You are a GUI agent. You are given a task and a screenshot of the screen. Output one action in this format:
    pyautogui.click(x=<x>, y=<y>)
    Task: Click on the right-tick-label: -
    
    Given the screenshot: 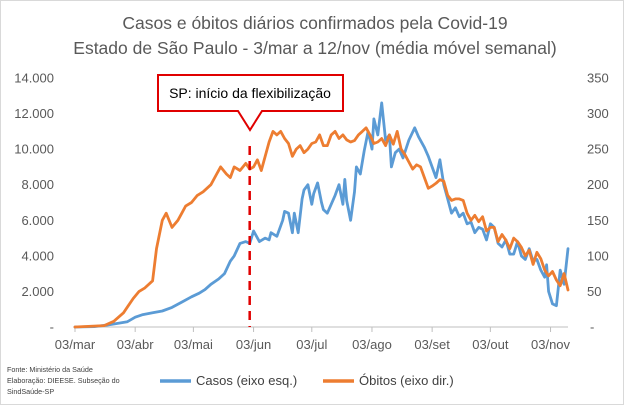 What is the action you would take?
    pyautogui.click(x=592, y=327)
    